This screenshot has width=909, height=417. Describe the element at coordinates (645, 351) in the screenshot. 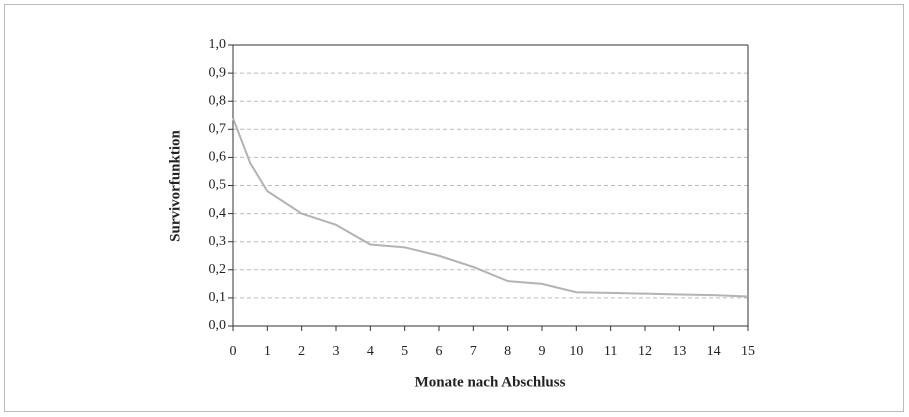

I see `x-tick-label: 12` at that location.